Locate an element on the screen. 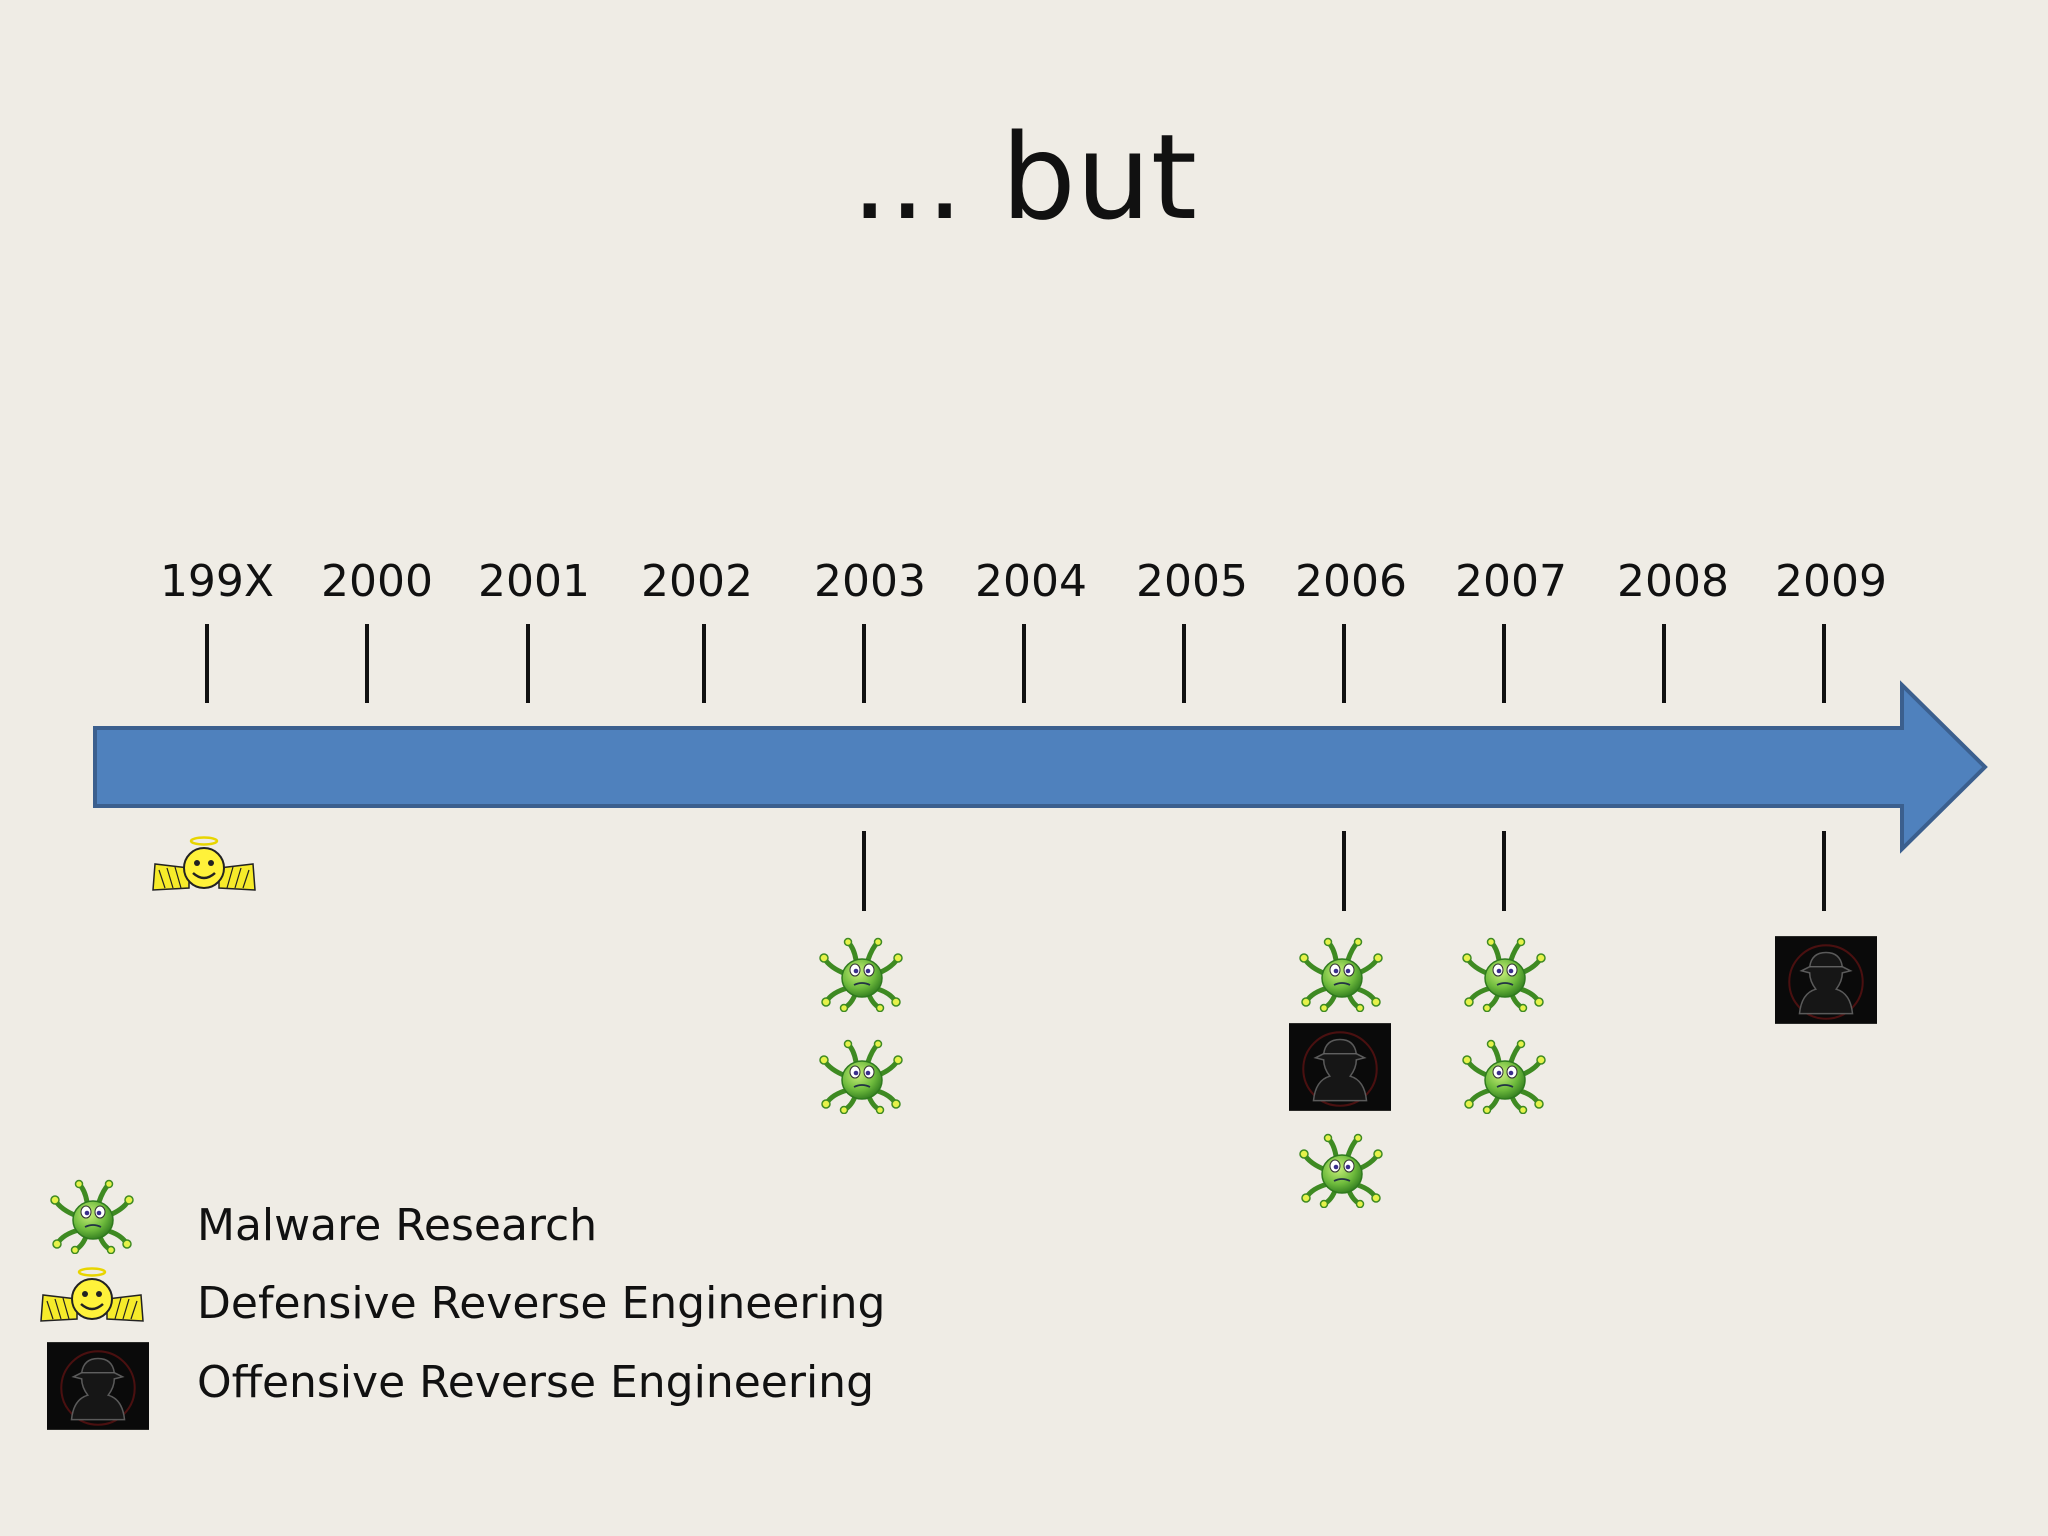 The height and width of the screenshot is (1536, 2048). year-label-2008: 2008 is located at coordinates (1673, 581).